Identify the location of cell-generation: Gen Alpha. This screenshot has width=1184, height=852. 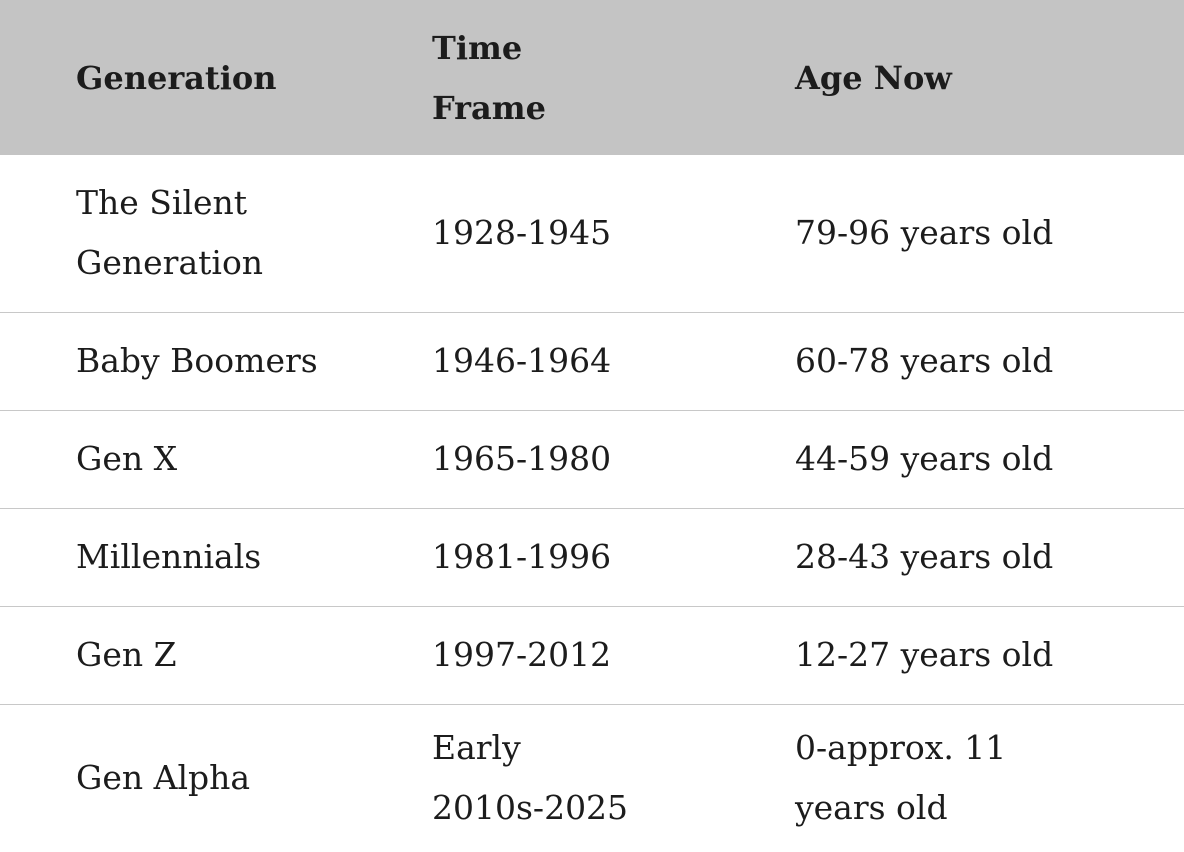
(163, 778).